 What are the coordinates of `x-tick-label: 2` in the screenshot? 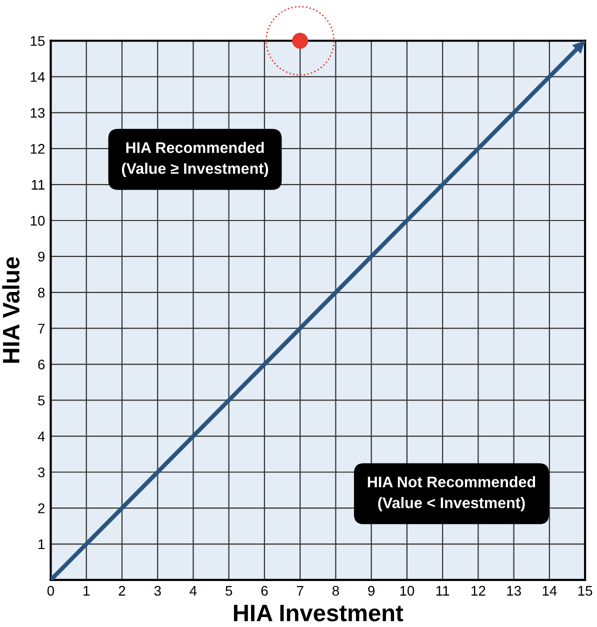 It's located at (122, 591).